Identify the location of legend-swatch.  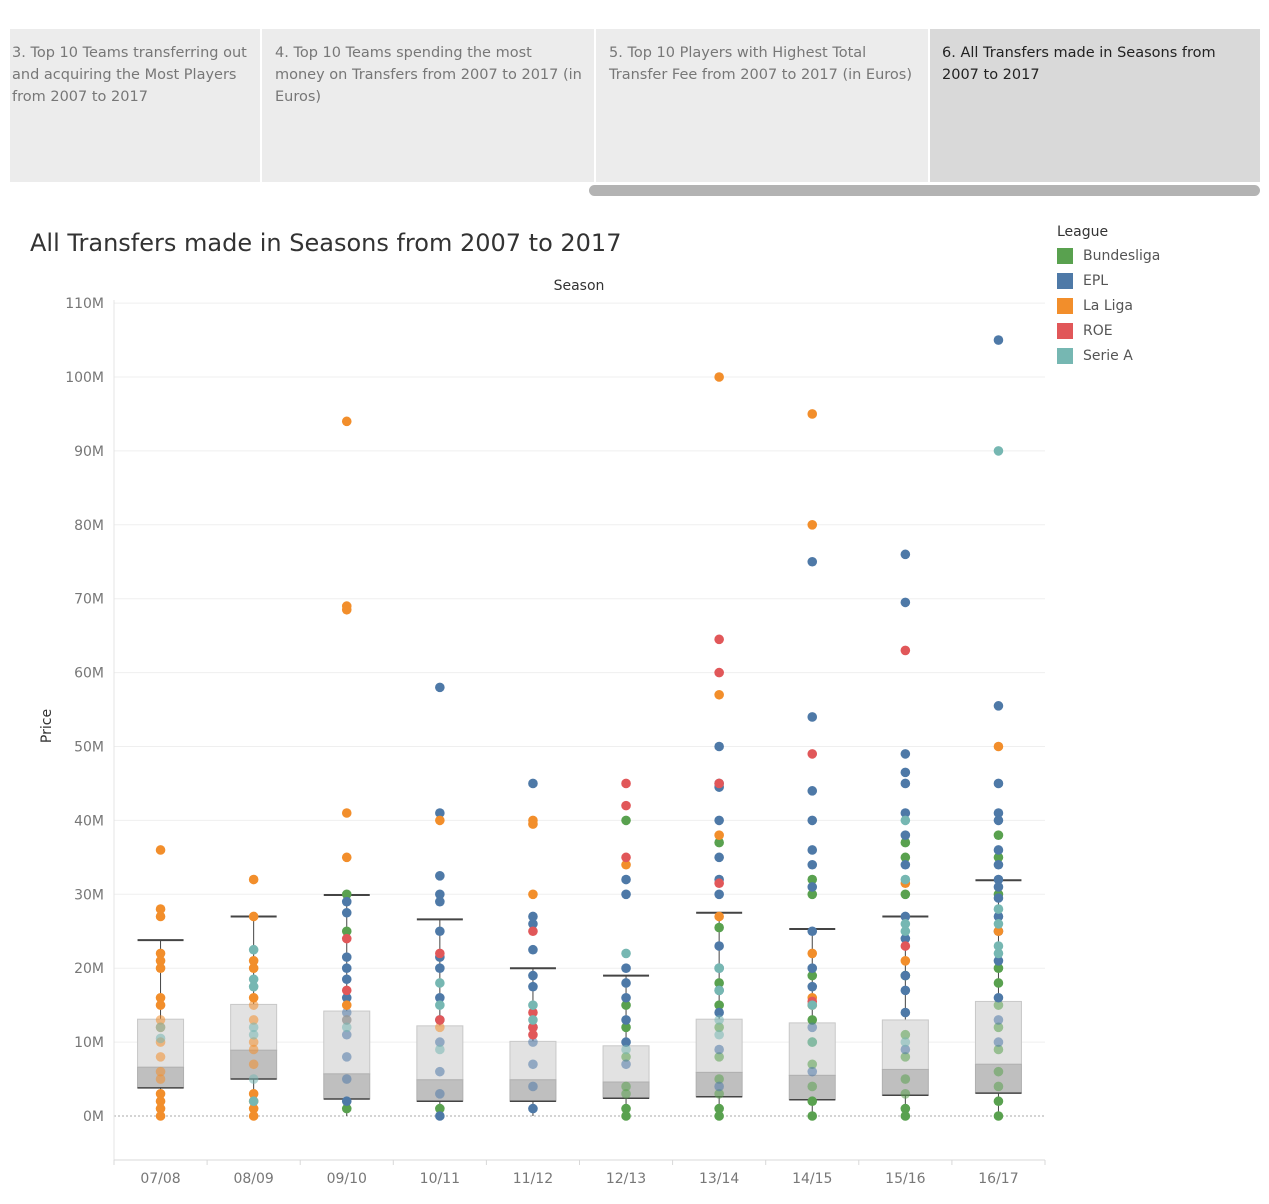
(1065, 255).